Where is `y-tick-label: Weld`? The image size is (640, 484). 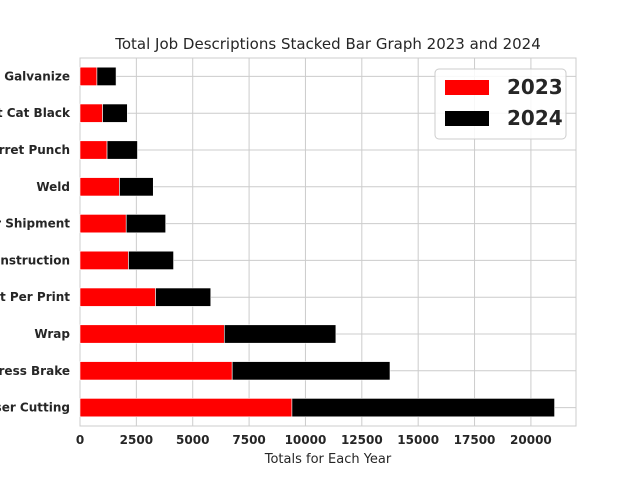
y-tick-label: Weld is located at coordinates (53, 187).